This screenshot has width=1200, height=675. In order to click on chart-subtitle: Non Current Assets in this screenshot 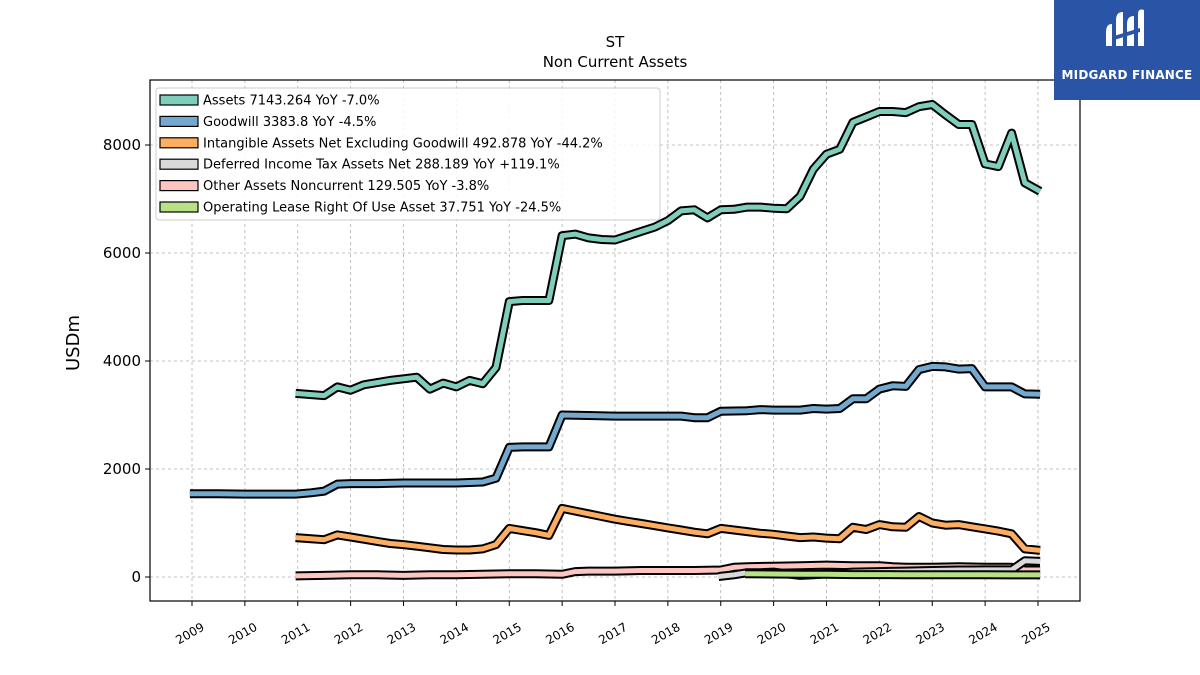, I will do `click(615, 62)`.